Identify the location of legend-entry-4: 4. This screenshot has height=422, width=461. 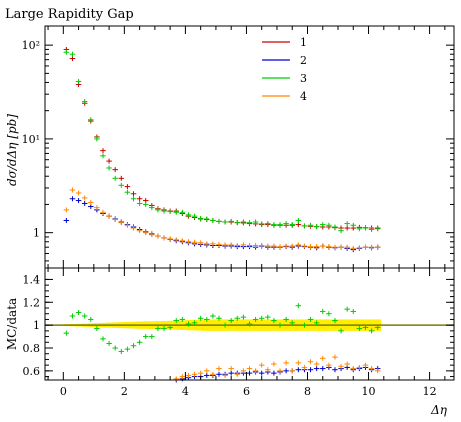
(284, 96).